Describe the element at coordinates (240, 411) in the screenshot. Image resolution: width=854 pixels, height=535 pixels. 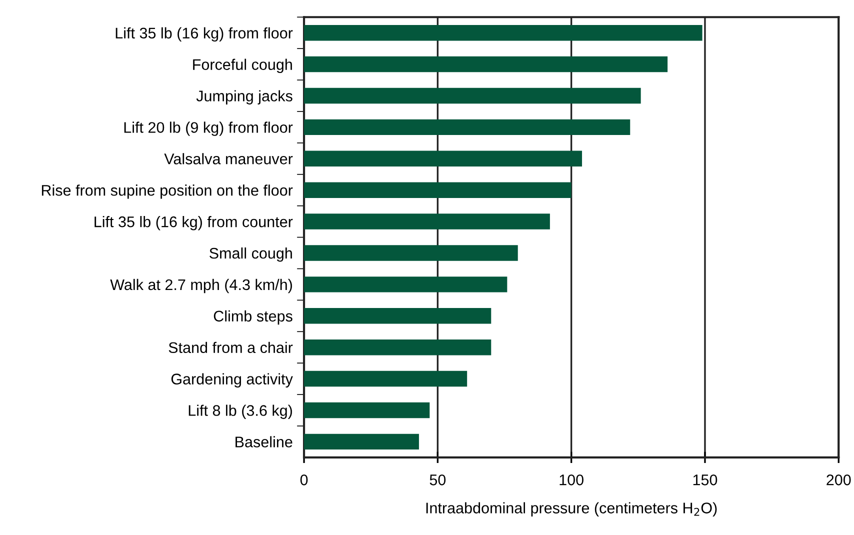
I see `y-tick-label: Lift 8 lb (3.6 kg)` at that location.